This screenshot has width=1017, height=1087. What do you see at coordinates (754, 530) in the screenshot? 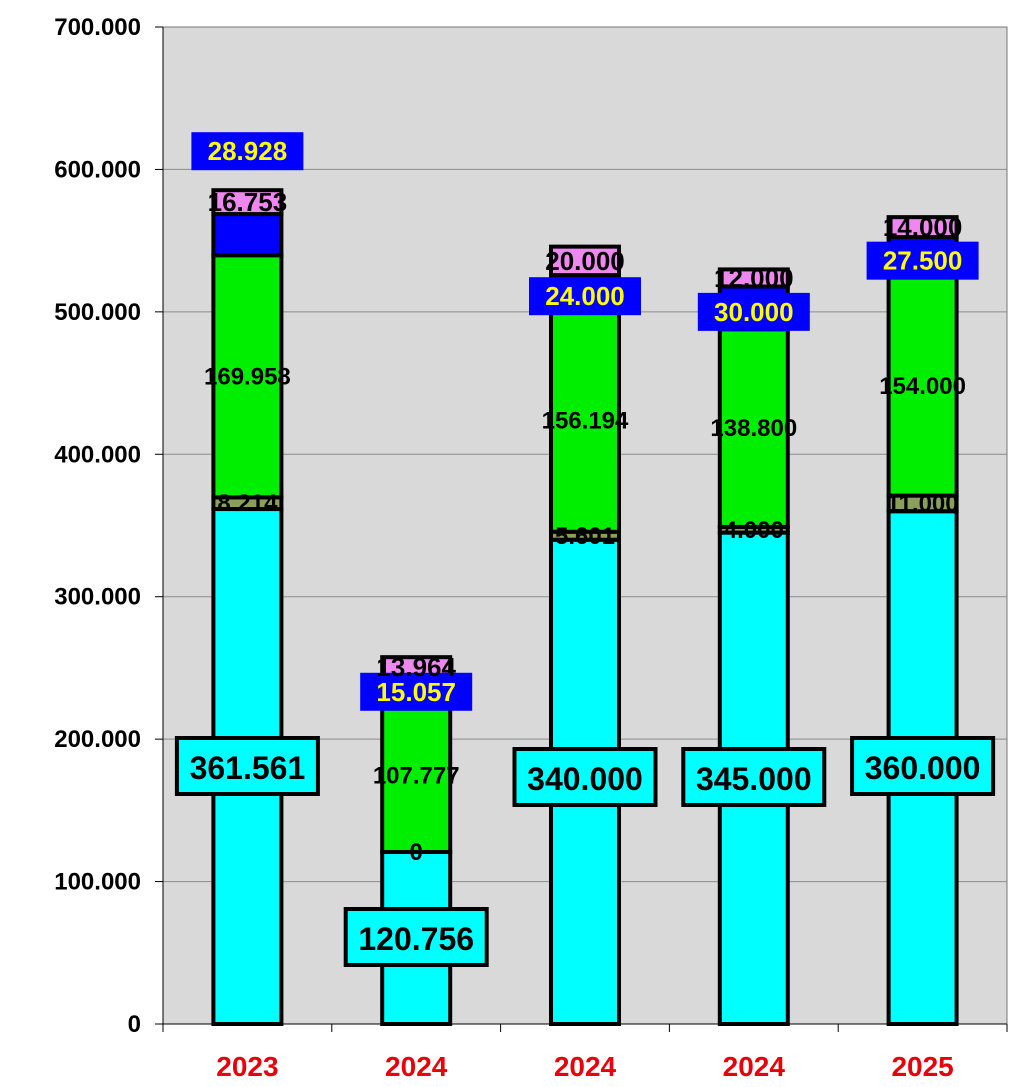
I see `value-label: 4.000` at bounding box center [754, 530].